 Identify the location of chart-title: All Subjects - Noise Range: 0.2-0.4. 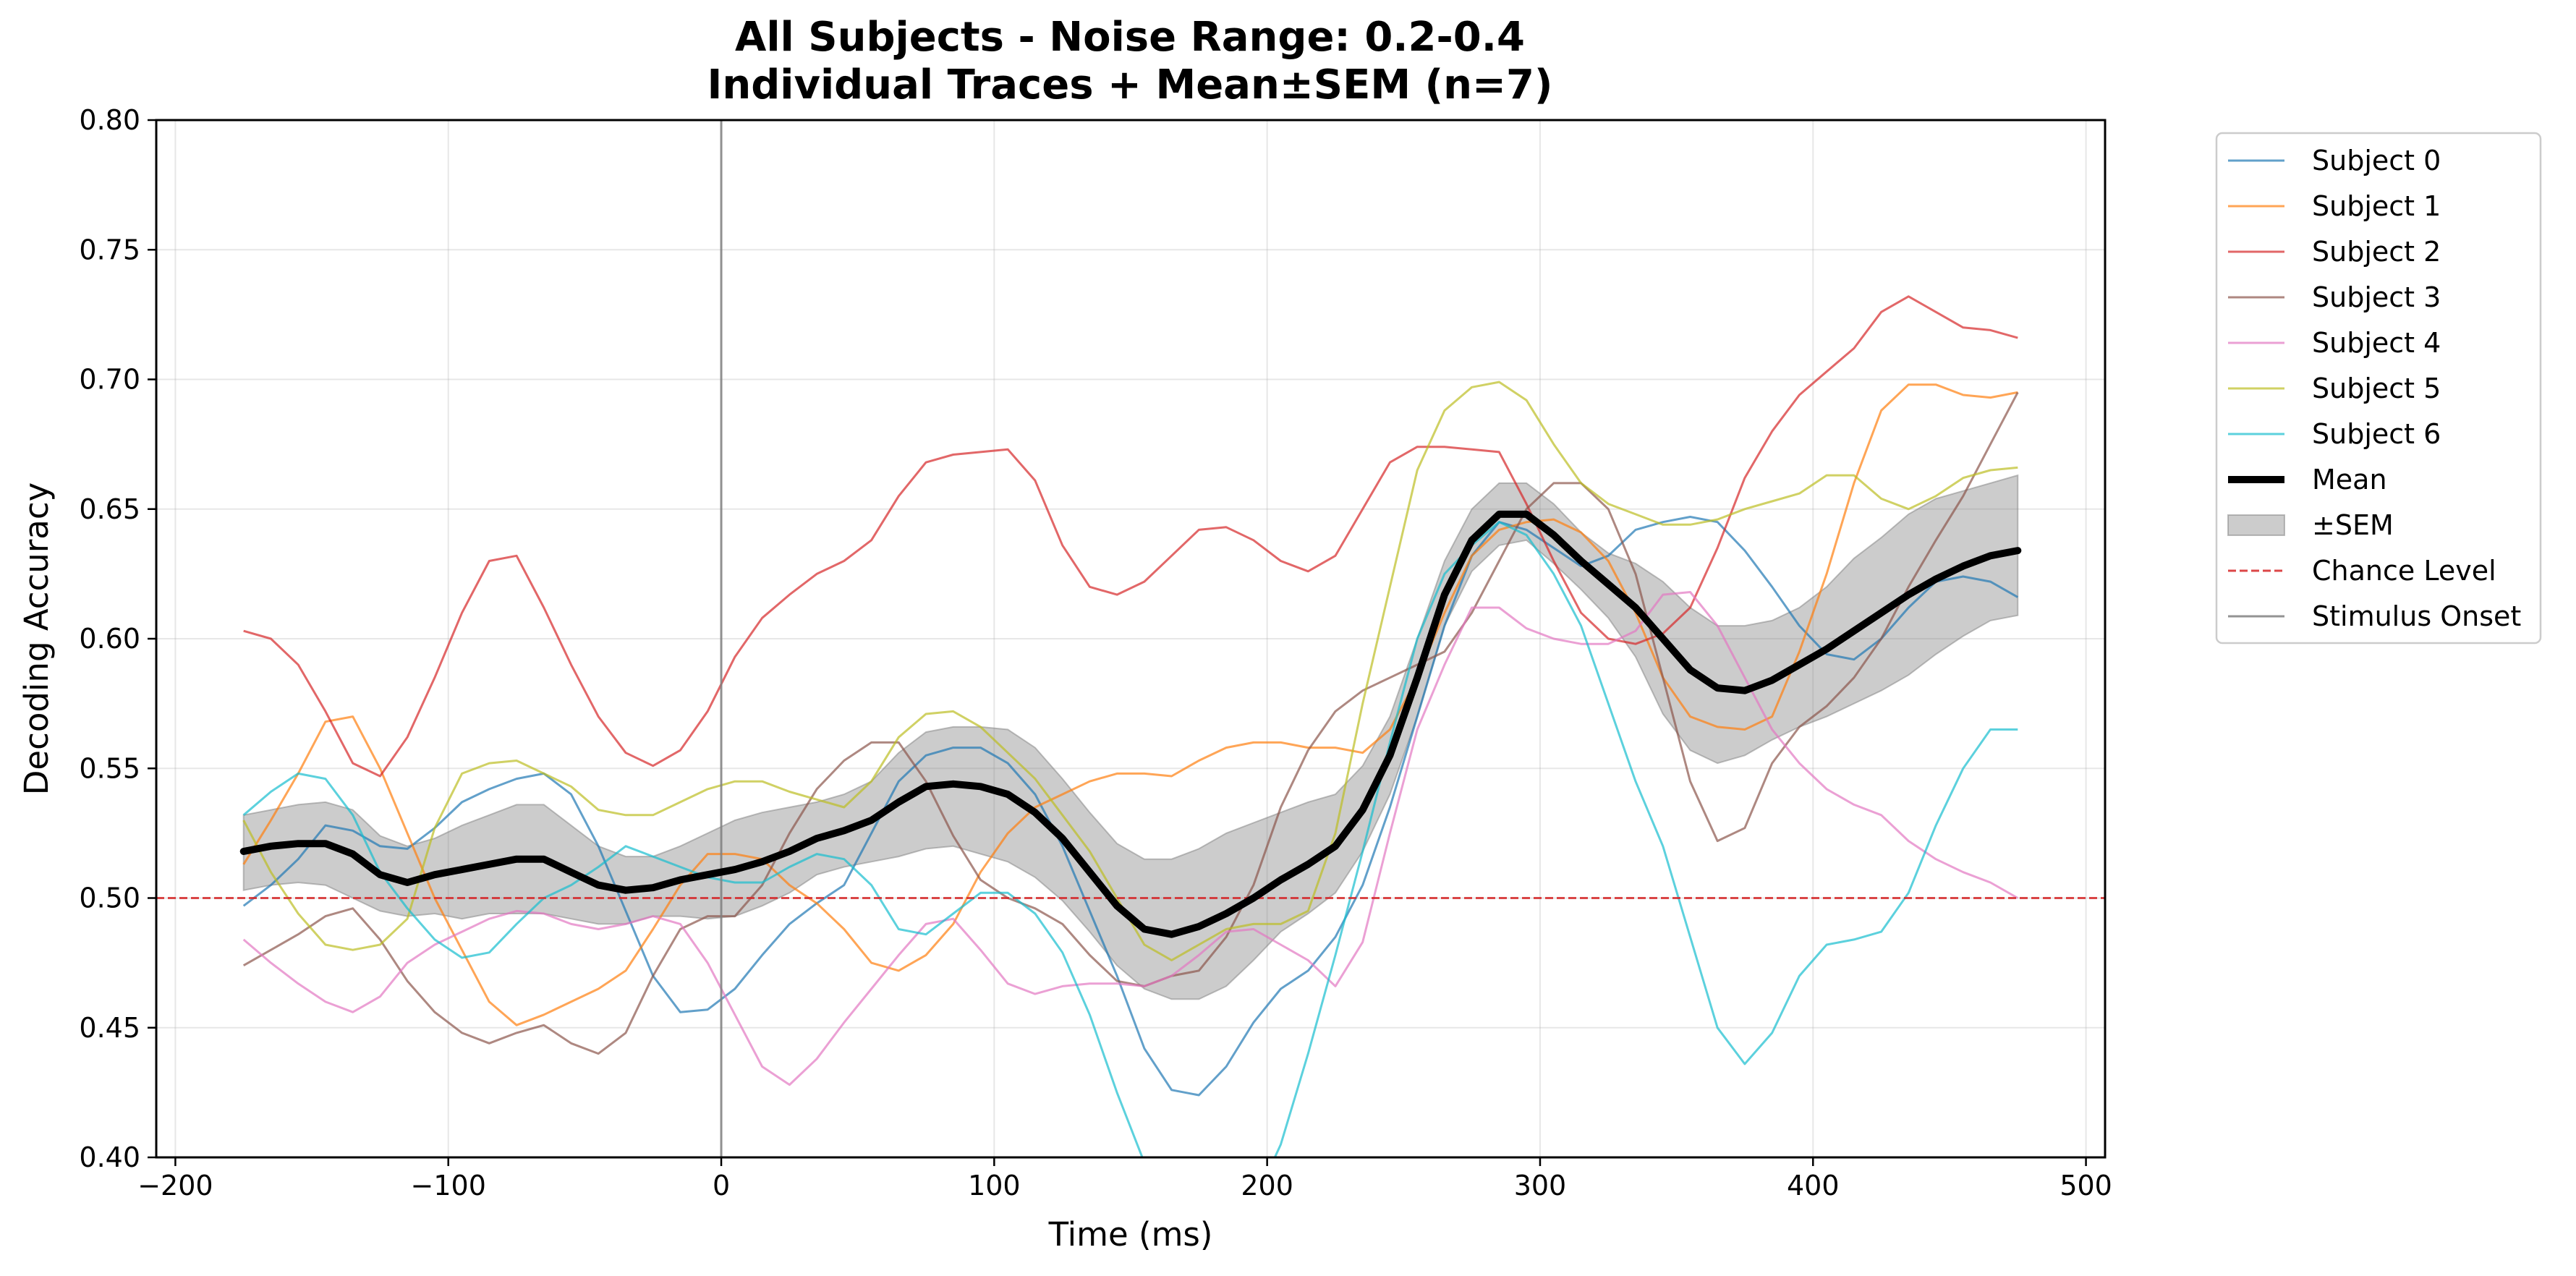
(1130, 37).